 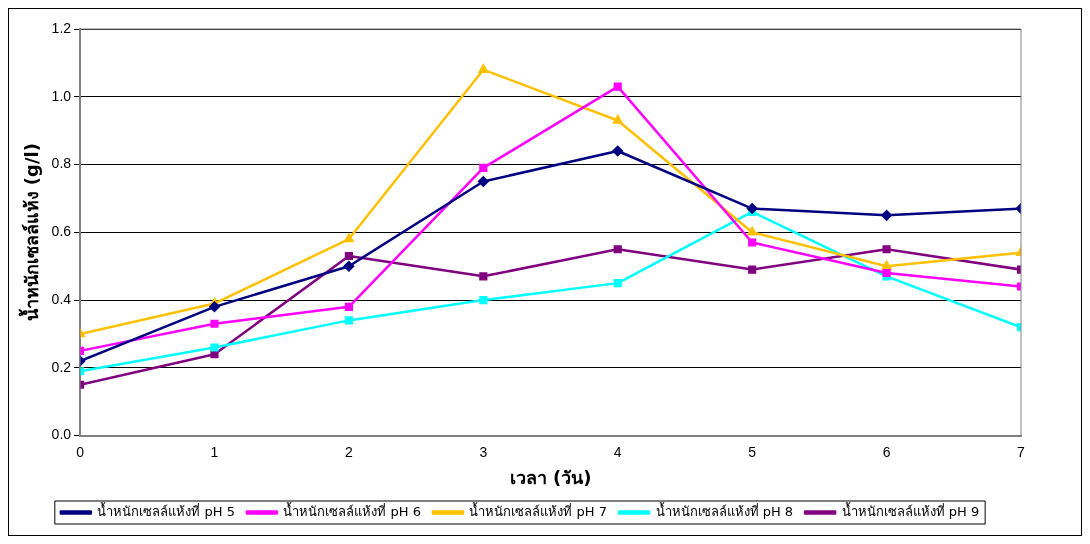 What do you see at coordinates (617, 451) in the screenshot?
I see `x-tick-label: 4` at bounding box center [617, 451].